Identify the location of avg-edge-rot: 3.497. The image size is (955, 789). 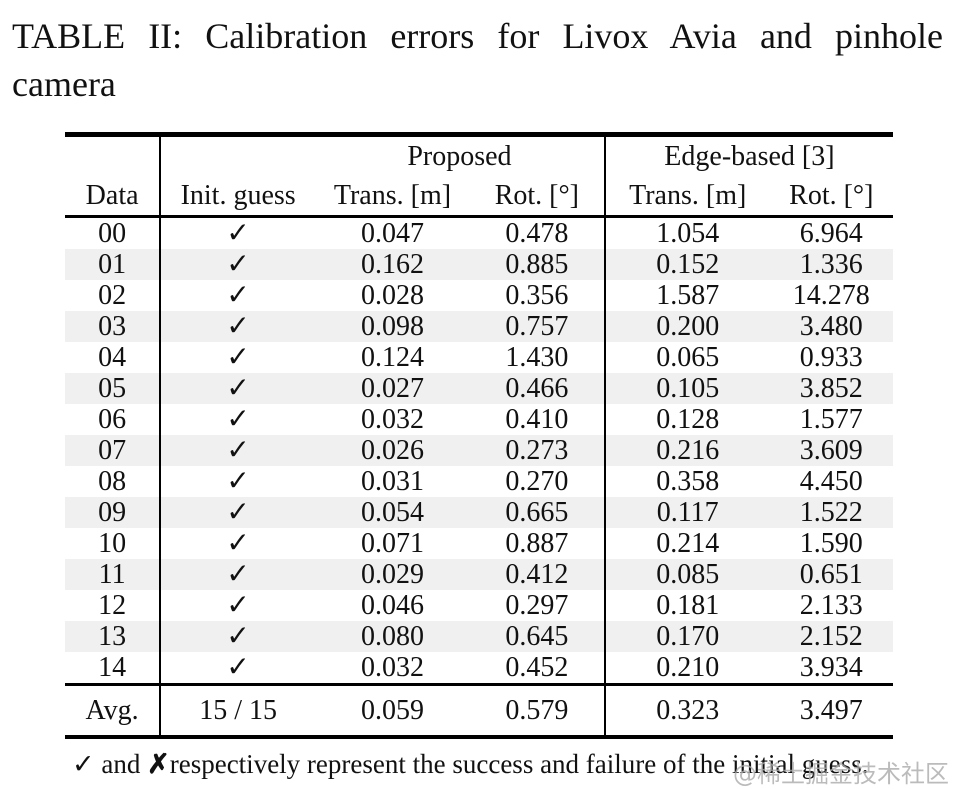
(831, 710).